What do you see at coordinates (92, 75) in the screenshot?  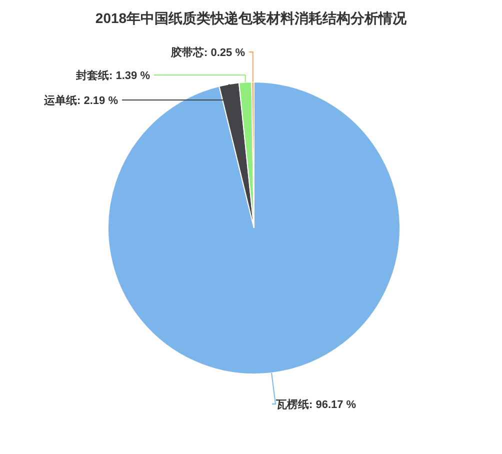 I see `slice-label: 封套纸` at bounding box center [92, 75].